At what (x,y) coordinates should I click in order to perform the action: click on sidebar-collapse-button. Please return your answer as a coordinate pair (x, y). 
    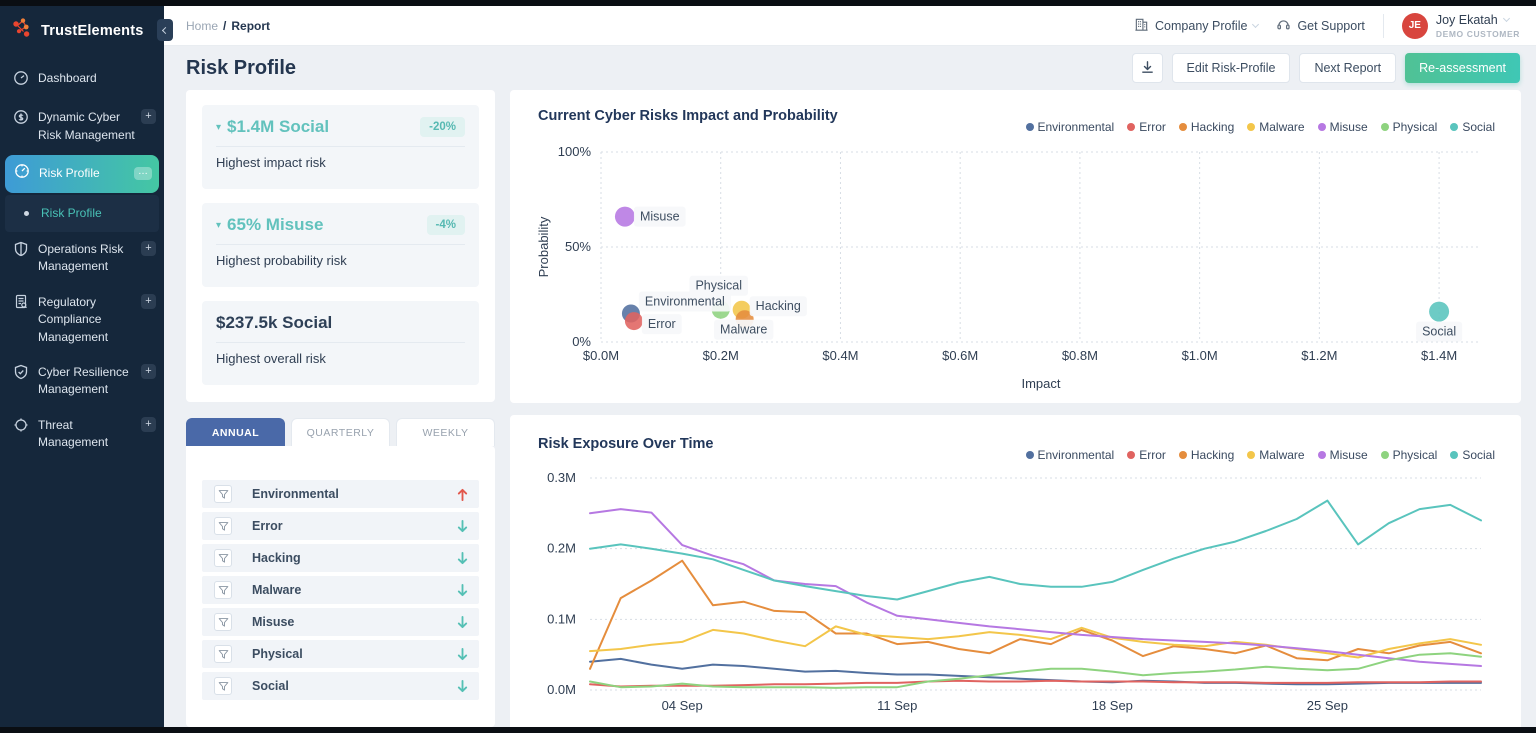
    Looking at the image, I should click on (165, 30).